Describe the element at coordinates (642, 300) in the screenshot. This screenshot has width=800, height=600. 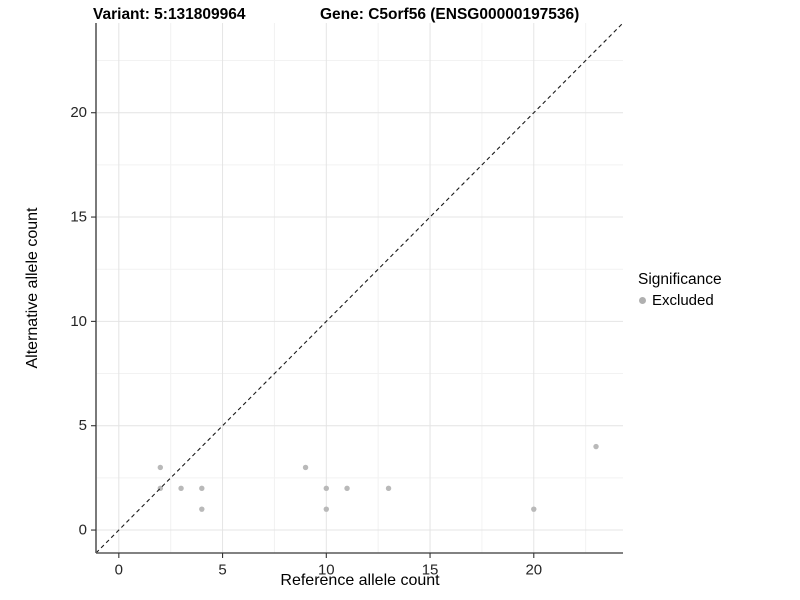
I see `legend-point-icon` at that location.